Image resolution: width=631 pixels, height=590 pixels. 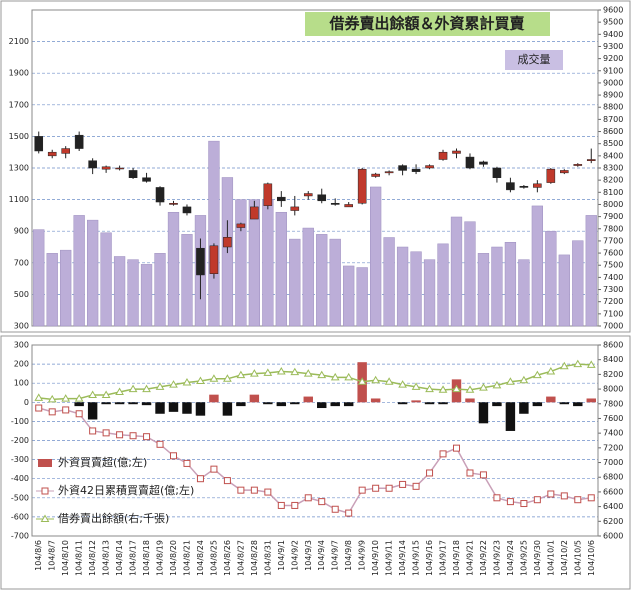 I want to click on y-tick-label: -300, so click(x=20, y=459).